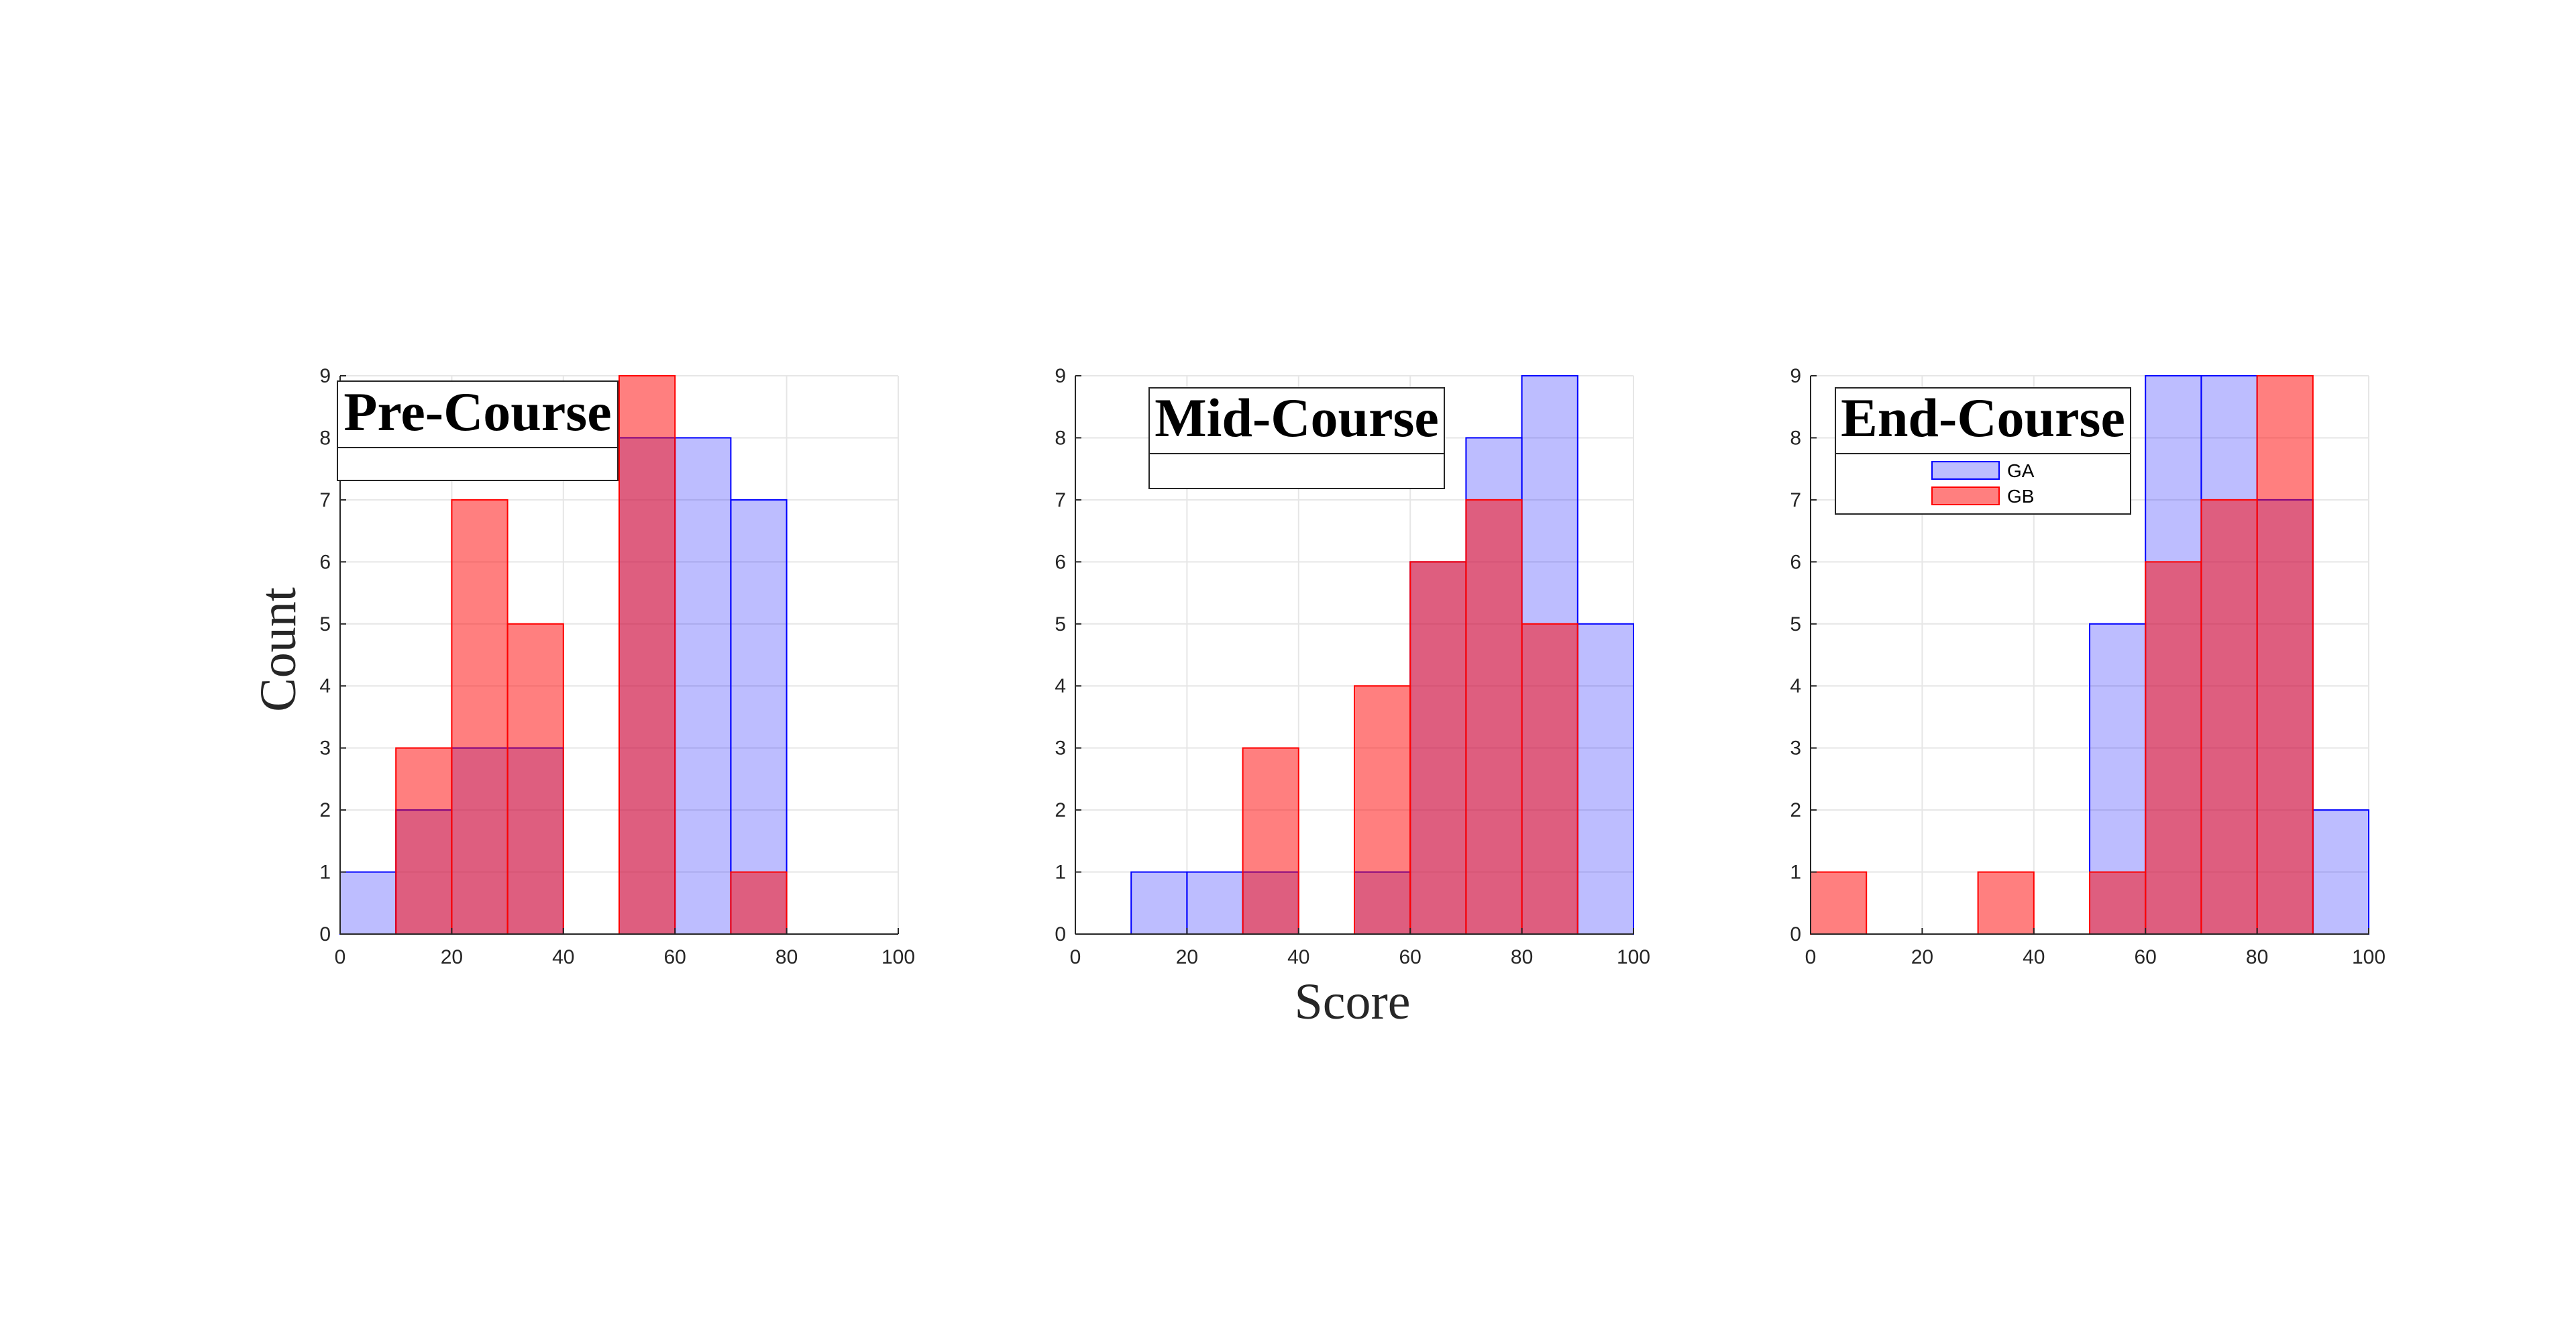 This screenshot has width=2576, height=1334. I want to click on legend-entry-label: GB, so click(2020, 497).